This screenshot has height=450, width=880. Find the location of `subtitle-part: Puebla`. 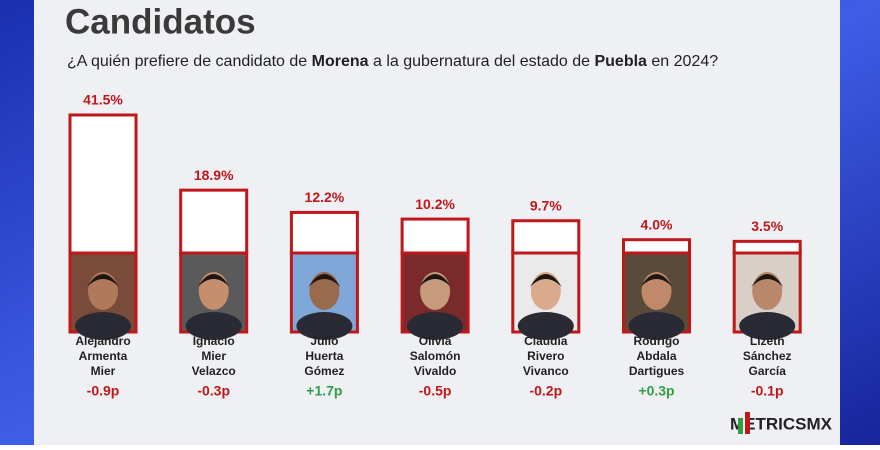

subtitle-part: Puebla is located at coordinates (620, 61).